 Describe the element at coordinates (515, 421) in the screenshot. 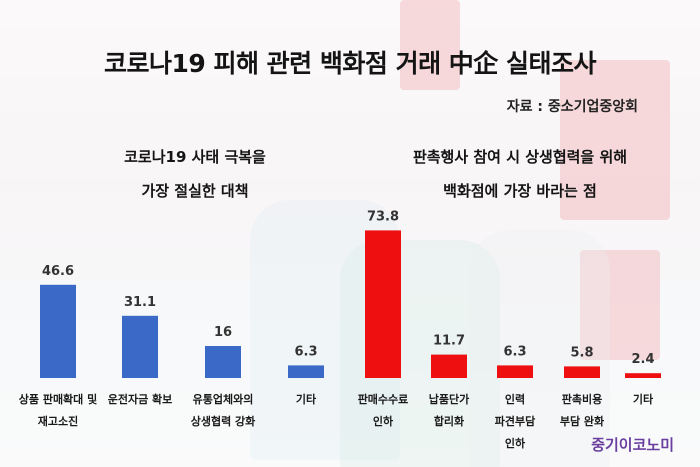

I see `right-category-label-3-line-2: 파견부담` at that location.